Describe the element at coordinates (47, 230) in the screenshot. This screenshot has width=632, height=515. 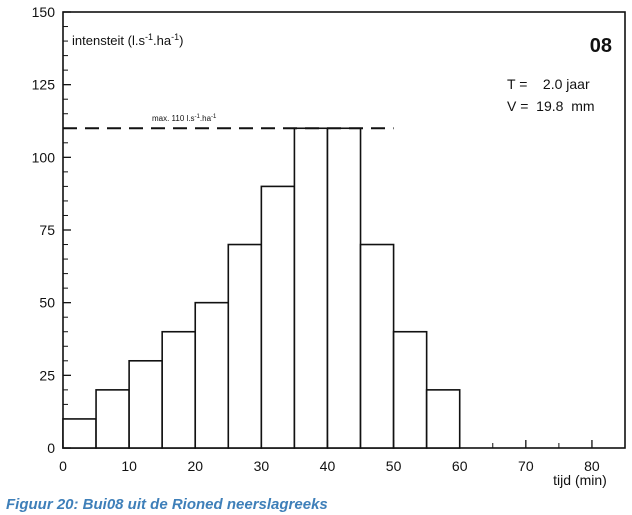
I see `y-tick-label: 75` at that location.